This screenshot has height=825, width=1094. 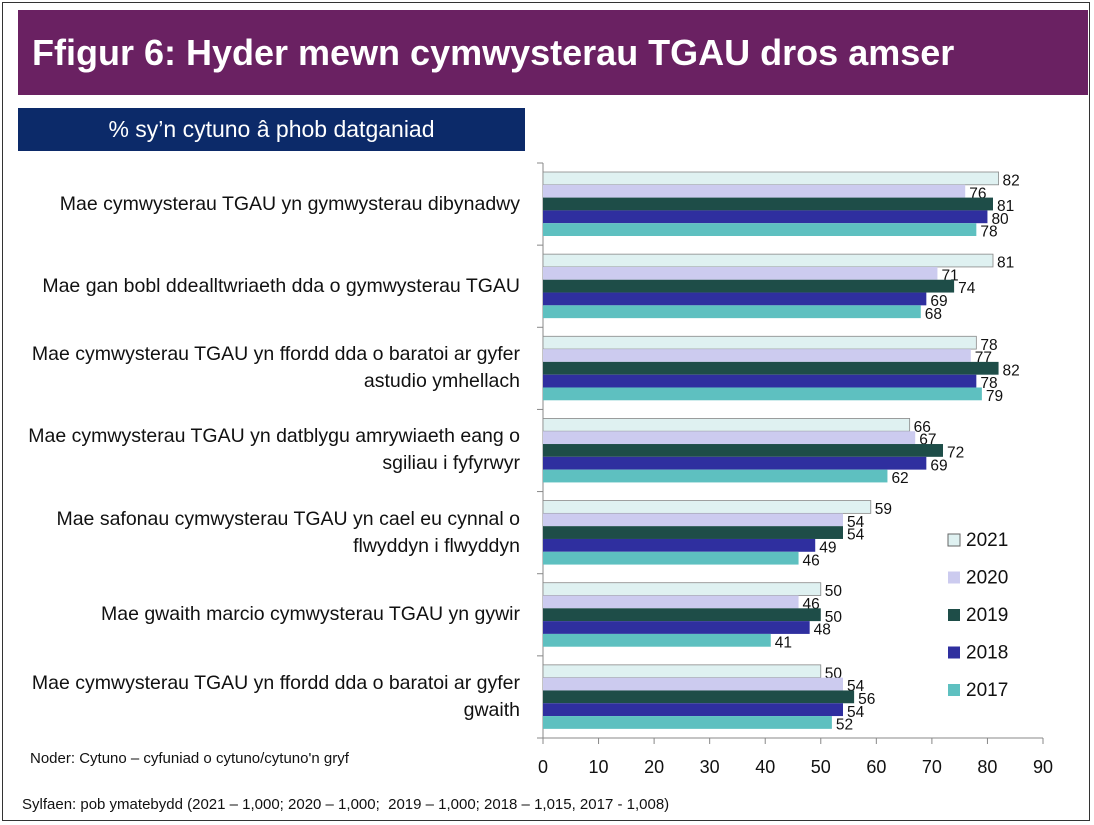 I want to click on x-tick-label: 80, so click(x=987, y=767).